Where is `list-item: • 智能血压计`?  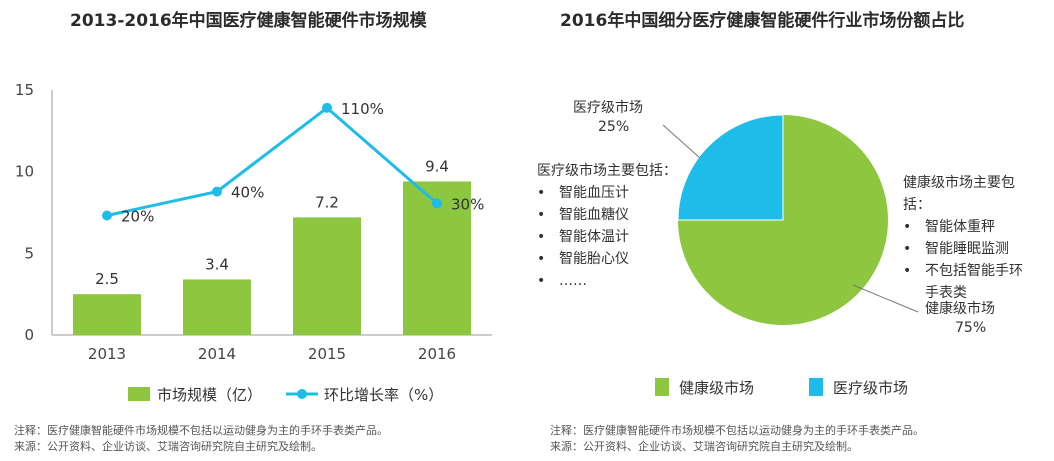 list-item: • 智能血压计 is located at coordinates (607, 193).